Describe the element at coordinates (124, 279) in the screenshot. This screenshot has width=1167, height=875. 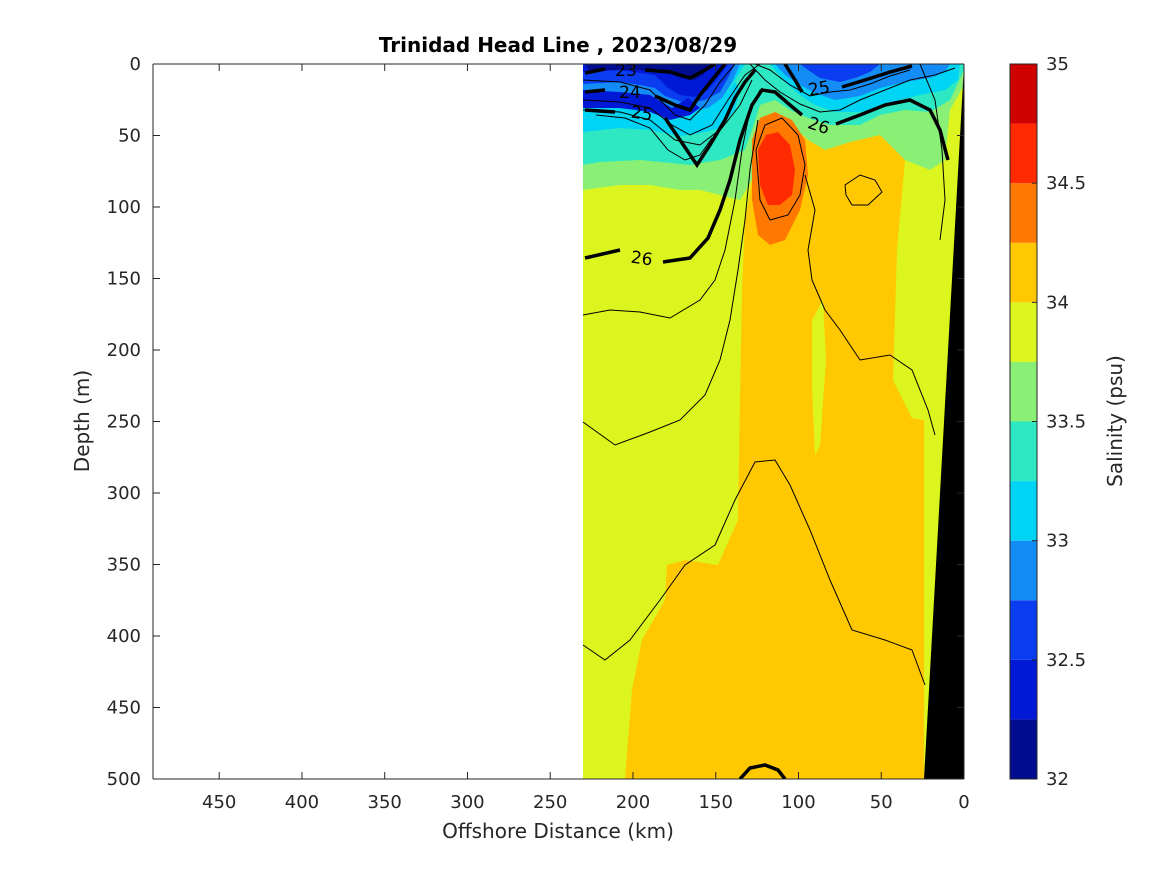
I see `y-tick-label: 150` at that location.